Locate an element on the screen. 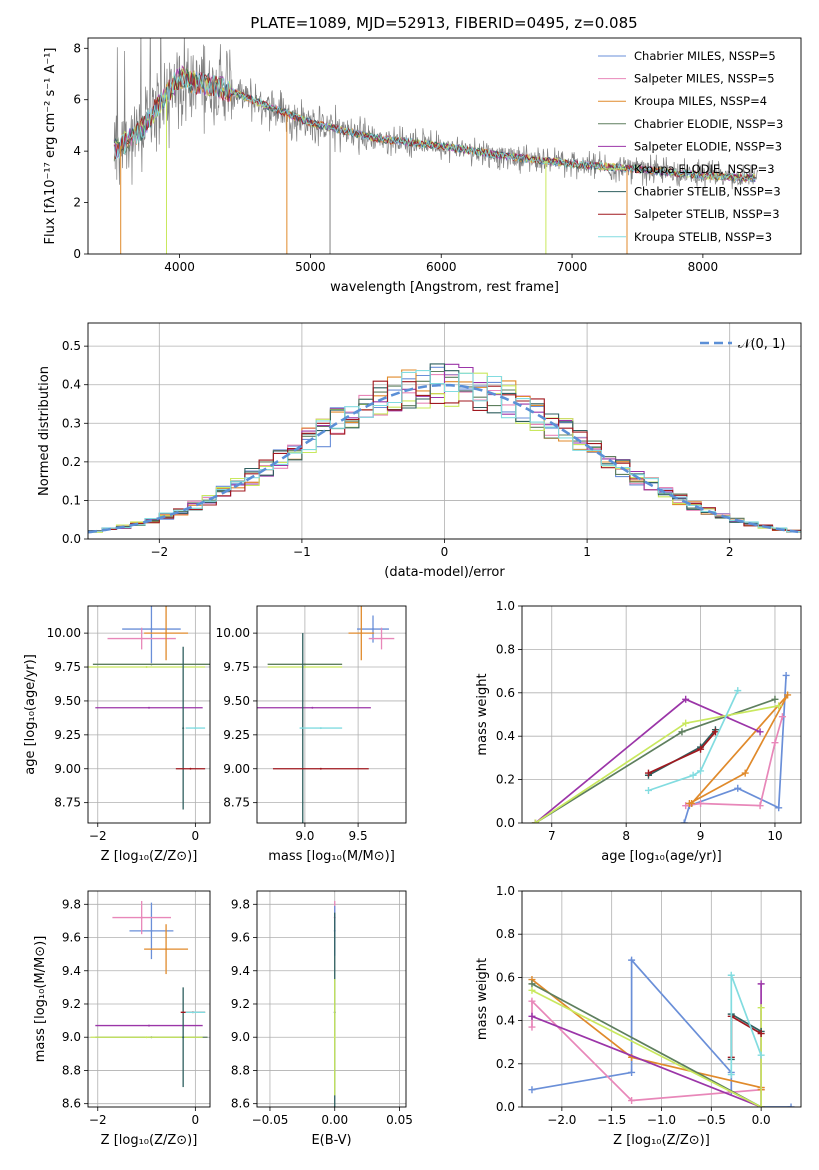 The image size is (819, 1170). x-axis-label: Z [log₁₀(Z/Z⊙)] is located at coordinates (149, 856).